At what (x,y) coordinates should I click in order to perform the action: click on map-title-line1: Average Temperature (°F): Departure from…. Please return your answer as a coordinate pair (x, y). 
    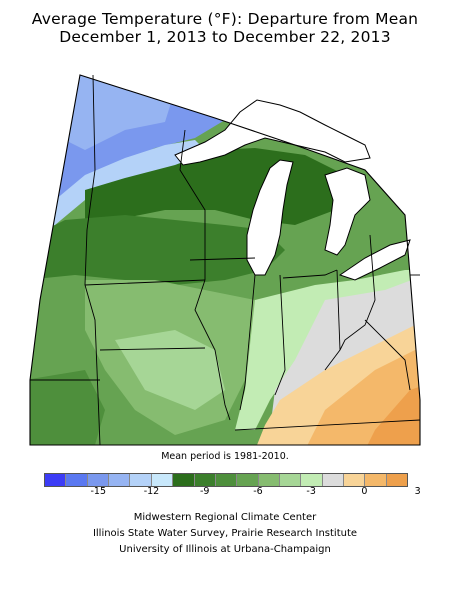
    Looking at the image, I should click on (225, 19).